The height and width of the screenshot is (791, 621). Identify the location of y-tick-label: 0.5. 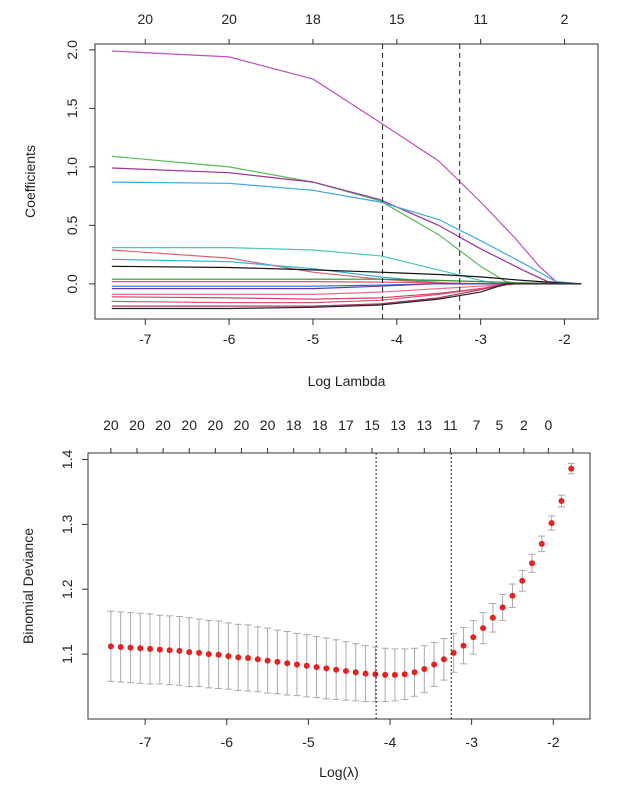
(72, 225).